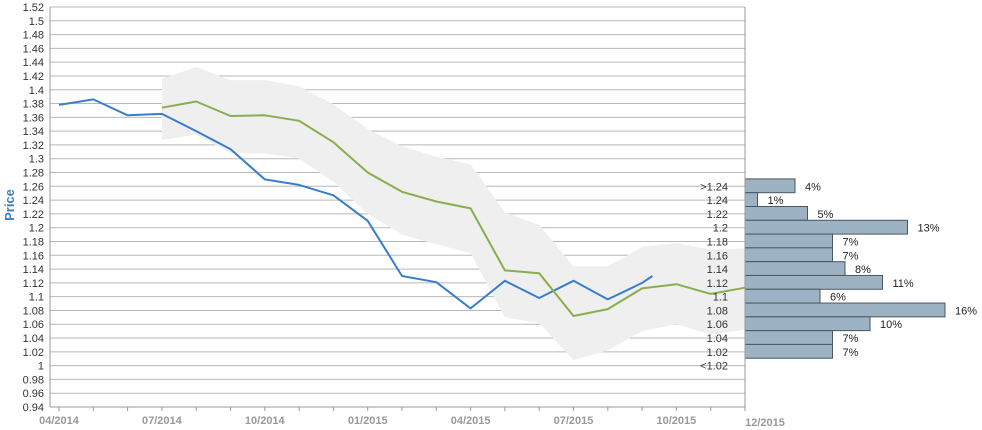 The height and width of the screenshot is (430, 982). I want to click on histogram-percent-label: 11%, so click(903, 284).